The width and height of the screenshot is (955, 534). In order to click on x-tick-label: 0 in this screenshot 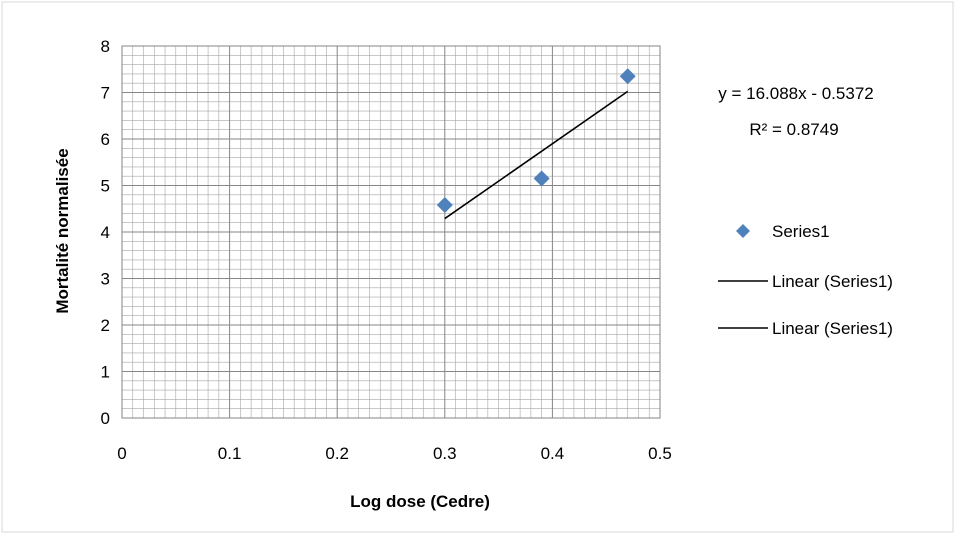, I will do `click(121, 453)`.